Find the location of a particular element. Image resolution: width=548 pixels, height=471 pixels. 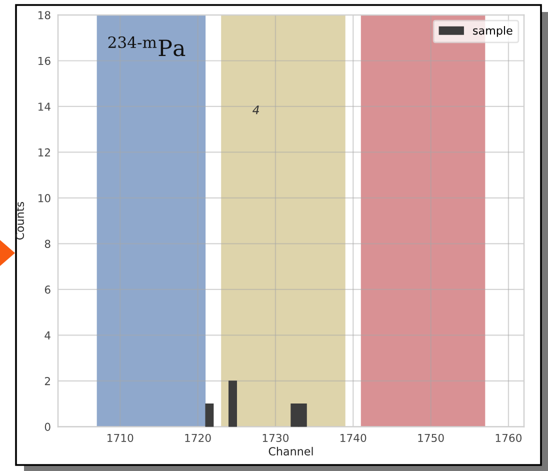

y-tick-label: 16 is located at coordinates (44, 61).